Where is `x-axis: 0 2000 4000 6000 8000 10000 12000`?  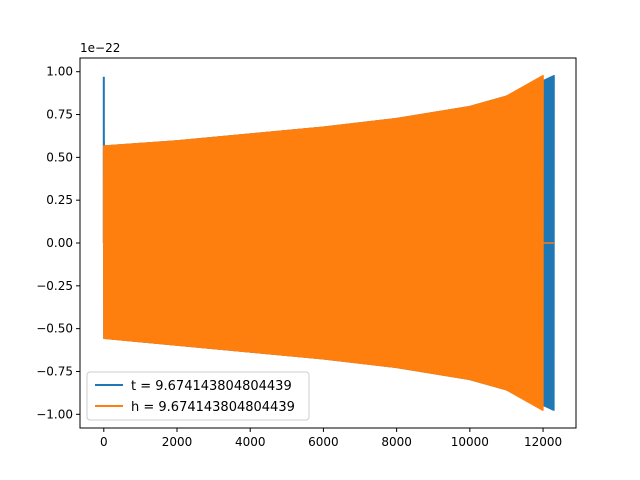
x-axis: 0 2000 4000 6000 8000 10000 12000 is located at coordinates (331, 438).